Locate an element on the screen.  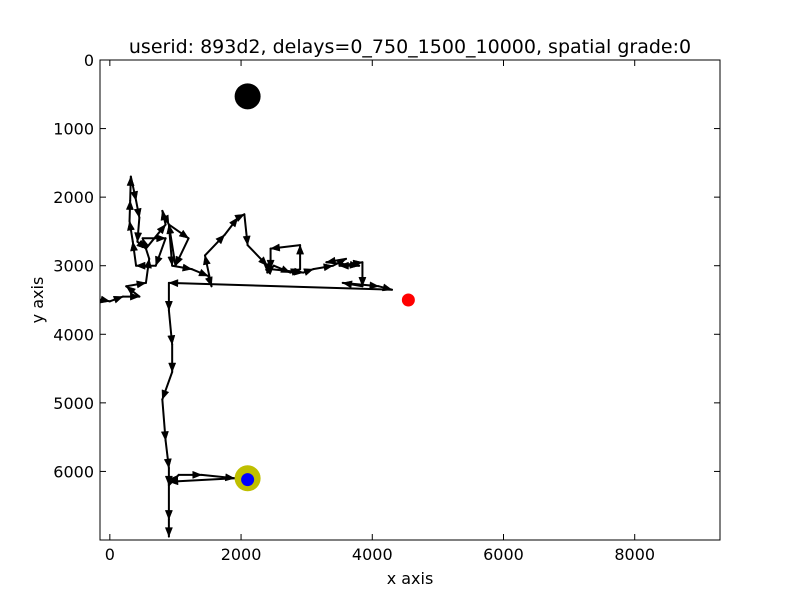
y-tick-label: 6000 is located at coordinates (73, 471).